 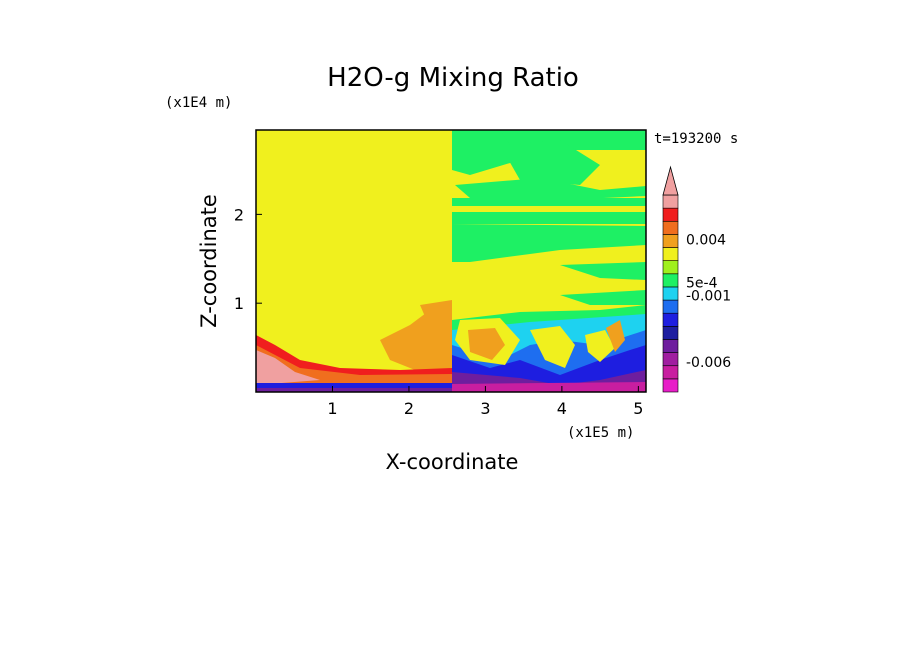 What do you see at coordinates (409, 408) in the screenshot?
I see `x-tick-label: 2` at bounding box center [409, 408].